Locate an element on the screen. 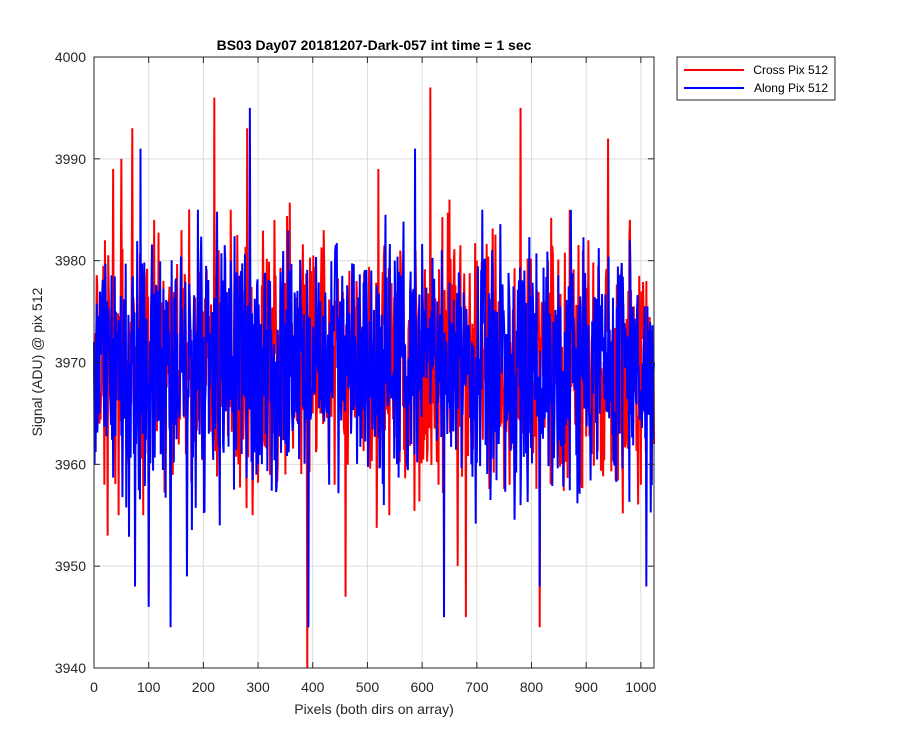  y-tick-label: 4000 is located at coordinates (70, 57).